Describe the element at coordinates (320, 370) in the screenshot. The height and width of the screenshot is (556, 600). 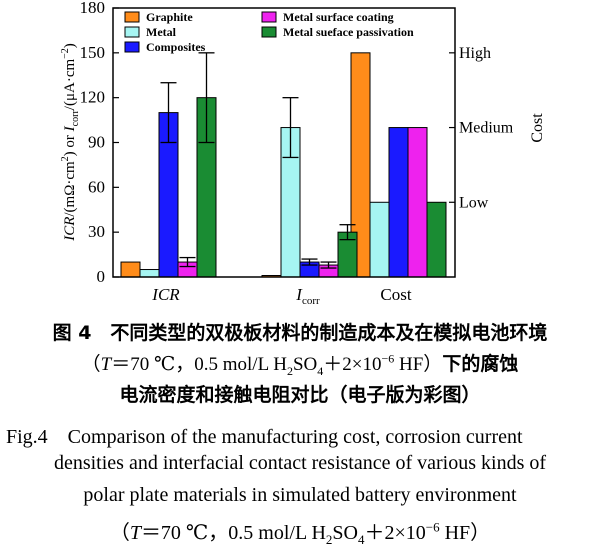
I see `caption-cn-line-2-sub4: 4` at that location.